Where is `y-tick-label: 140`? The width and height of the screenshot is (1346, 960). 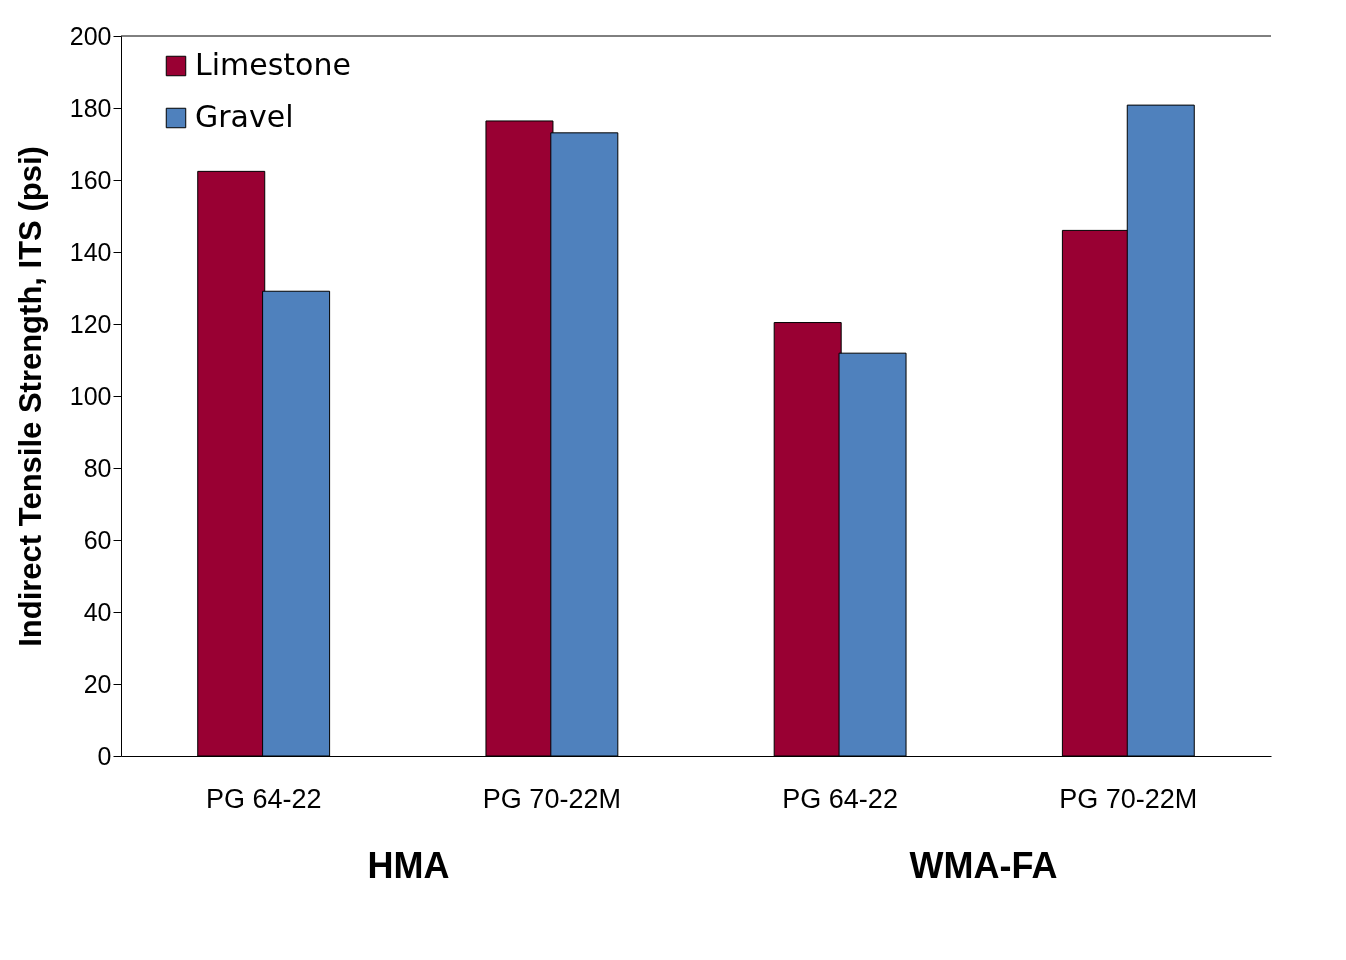 y-tick-label: 140 is located at coordinates (90, 251).